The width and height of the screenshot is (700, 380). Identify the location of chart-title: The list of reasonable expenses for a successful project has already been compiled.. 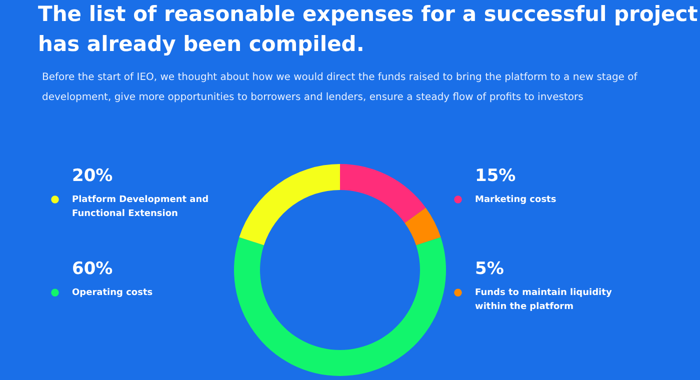
(368, 29).